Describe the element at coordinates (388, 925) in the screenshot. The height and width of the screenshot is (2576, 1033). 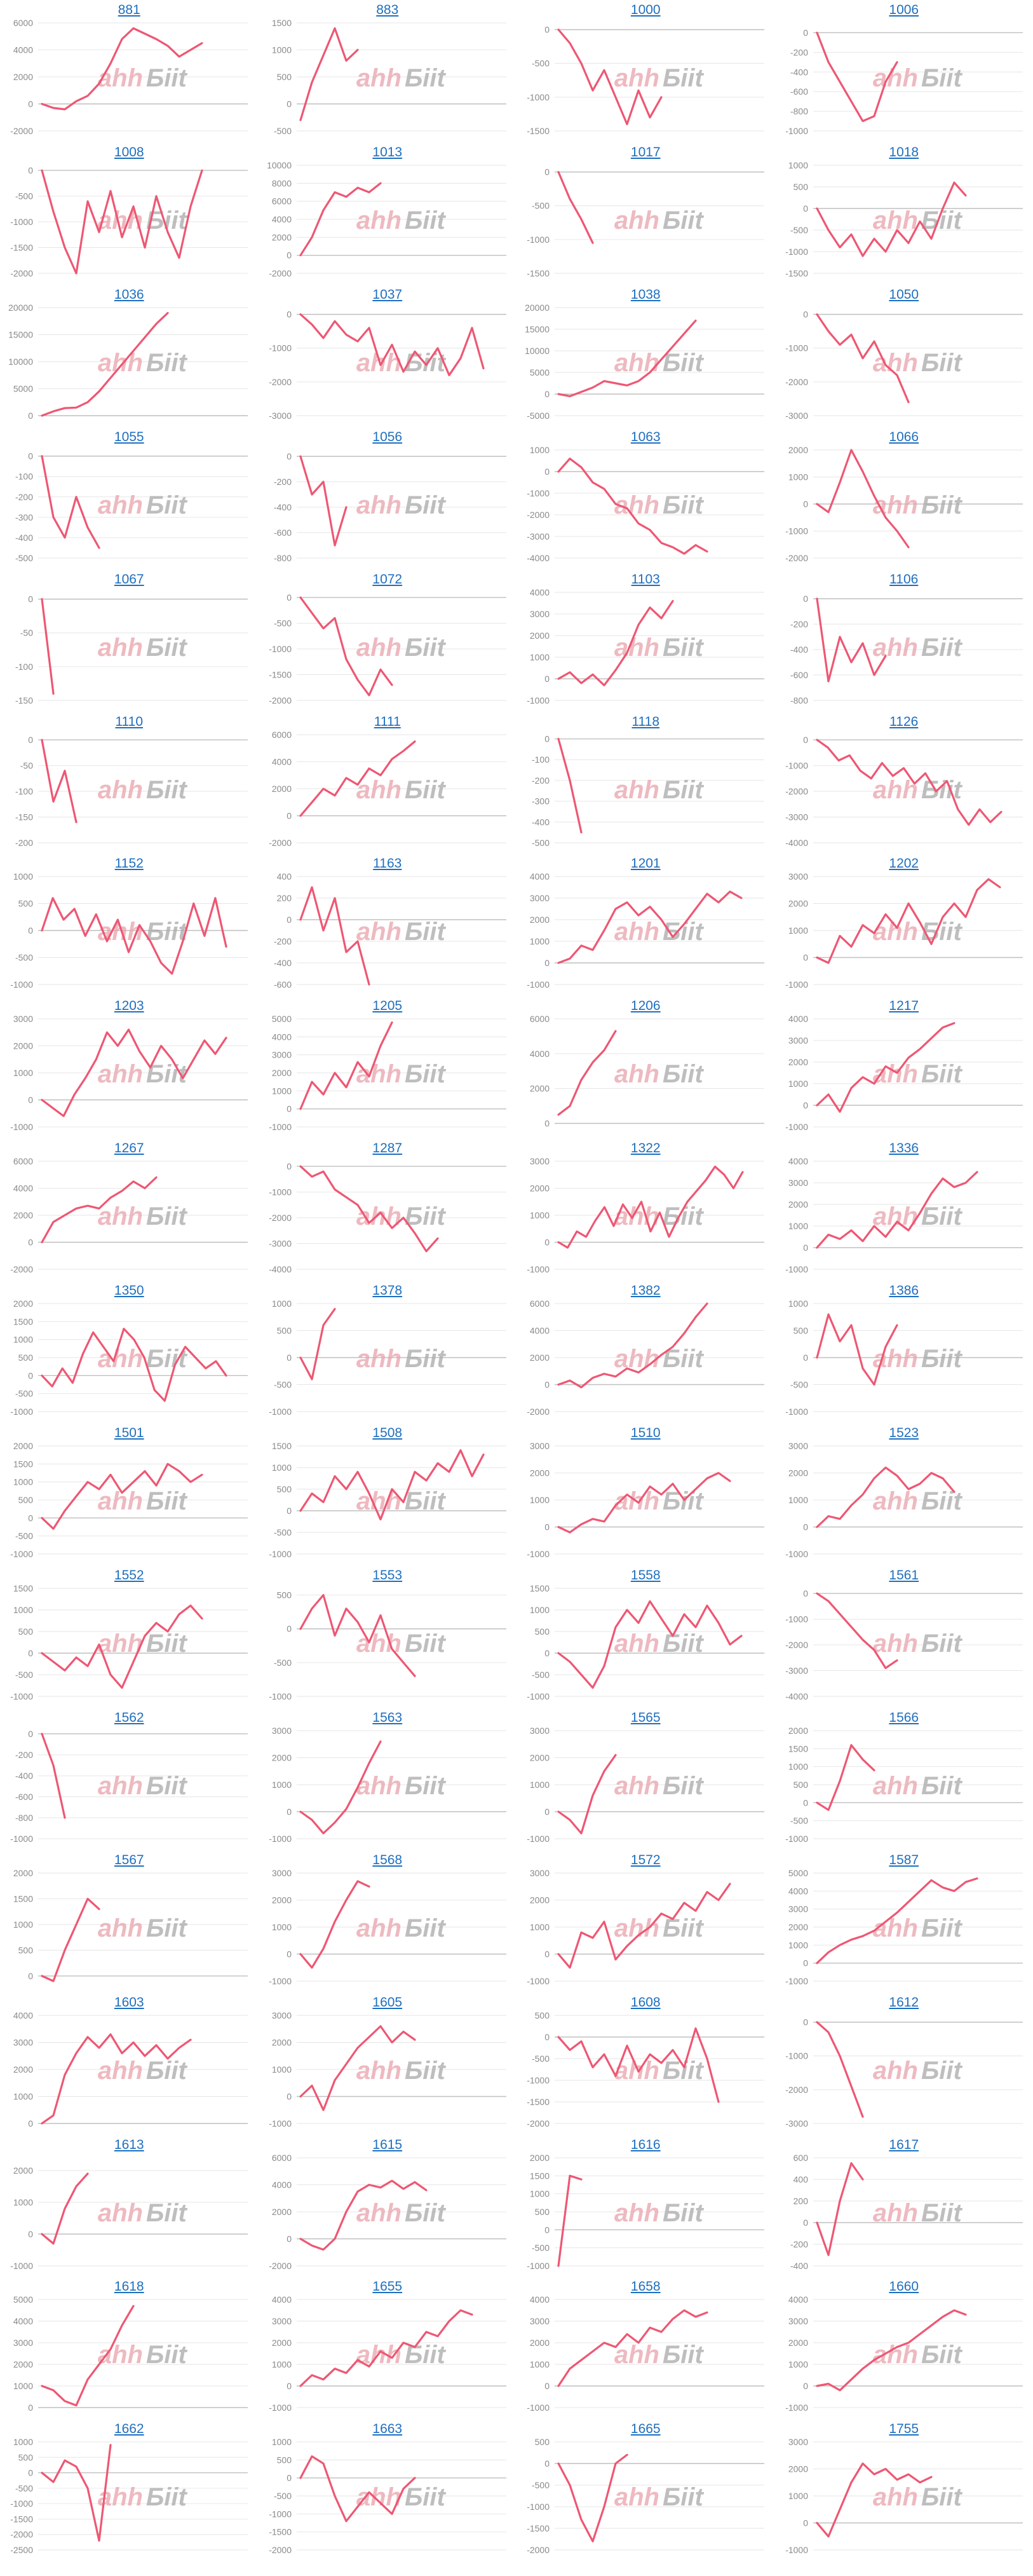
I see `chart-panel-25: 1163 -600 -400 -200 0 200 400 ahh Бiit` at that location.